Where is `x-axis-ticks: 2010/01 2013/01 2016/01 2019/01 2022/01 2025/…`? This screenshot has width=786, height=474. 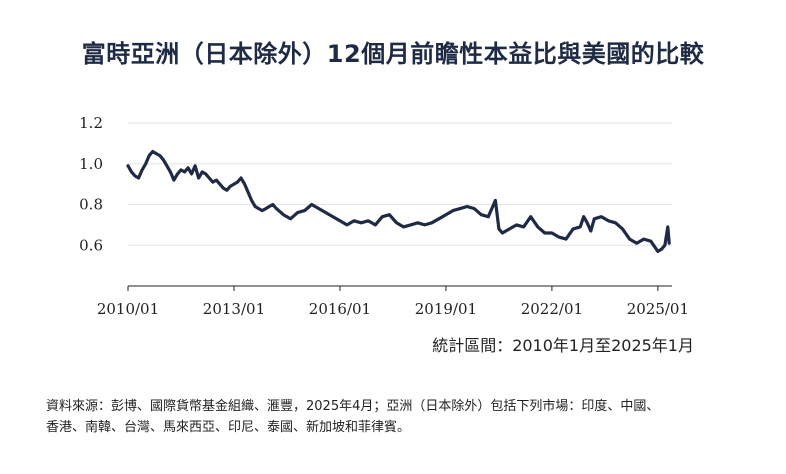
x-axis-ticks: 2010/01 2013/01 2016/01 2019/01 2022/01 2025/… is located at coordinates (393, 302).